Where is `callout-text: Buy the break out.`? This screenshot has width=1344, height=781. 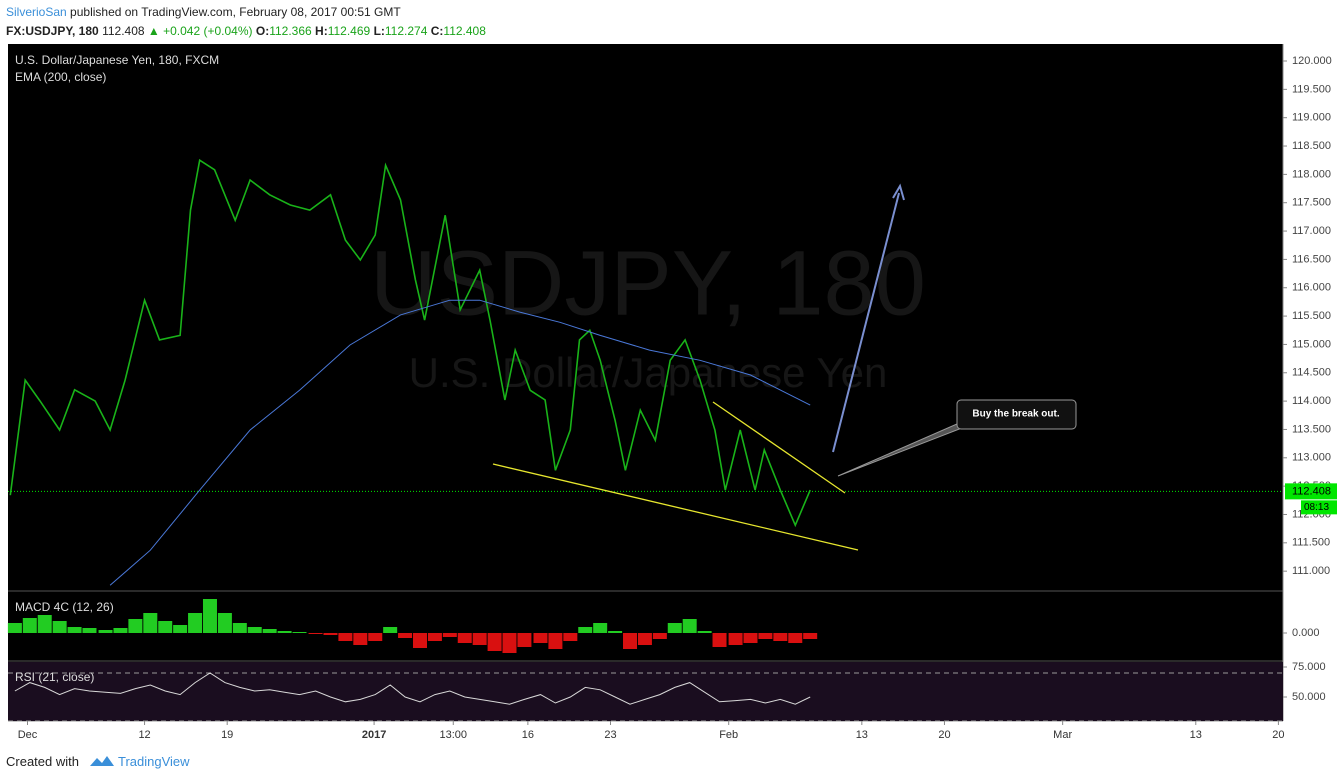
callout-text: Buy the break out. is located at coordinates (1015, 414).